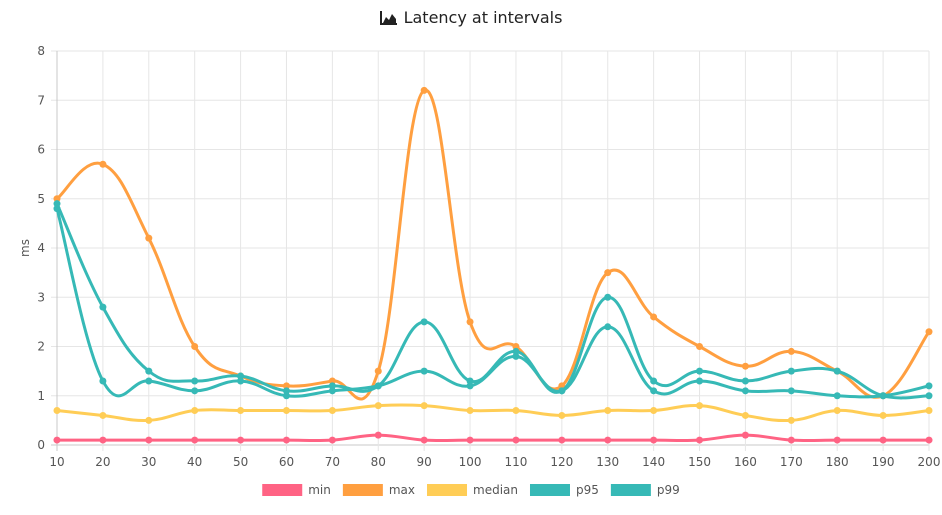 Image resolution: width=942 pixels, height=515 pixels. Describe the element at coordinates (791, 462) in the screenshot. I see `x-tick-label: 170` at that location.